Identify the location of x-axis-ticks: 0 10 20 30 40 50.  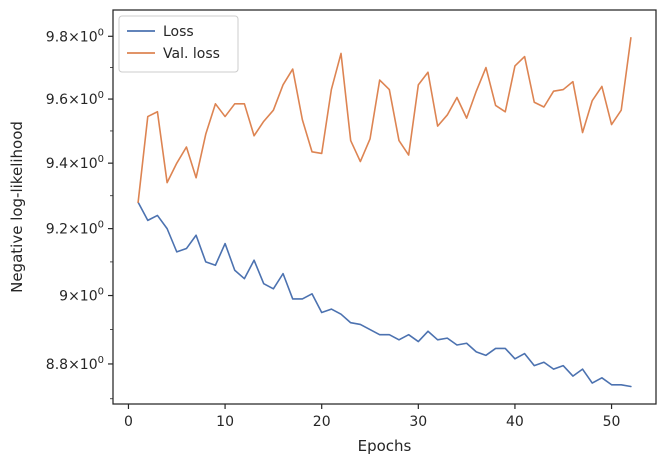
(372, 417).